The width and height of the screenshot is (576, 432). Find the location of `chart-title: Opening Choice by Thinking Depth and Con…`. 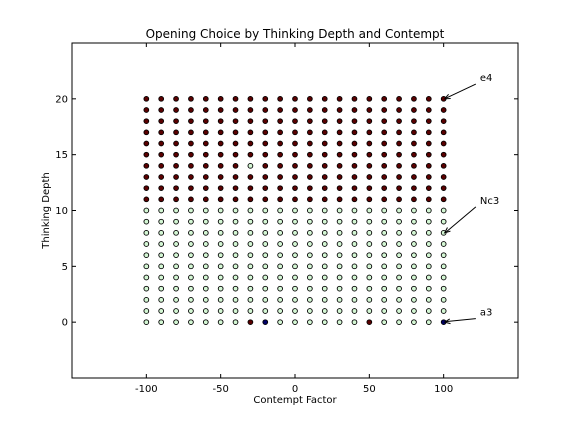

chart-title: Opening Choice by Thinking Depth and Con… is located at coordinates (295, 34).